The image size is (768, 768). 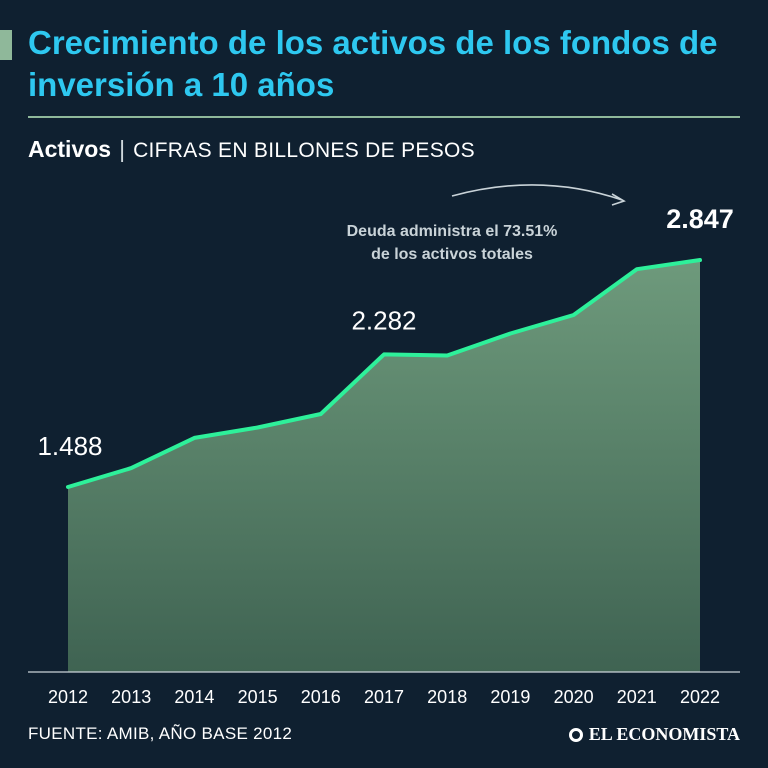 I want to click on data-point-2022, so click(x=700, y=260).